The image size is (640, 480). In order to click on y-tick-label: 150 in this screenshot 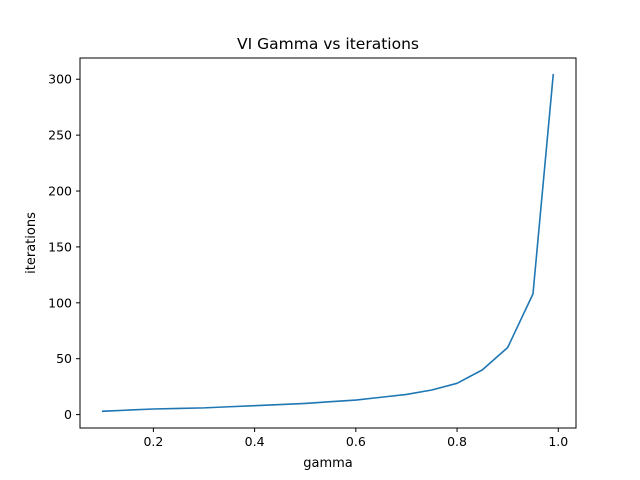, I will do `click(60, 246)`.